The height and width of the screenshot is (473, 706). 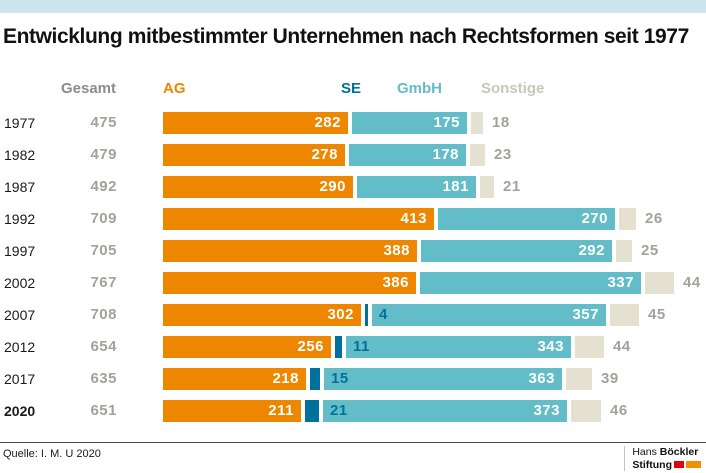 I want to click on bar-gmbh: 178, so click(x=407, y=155).